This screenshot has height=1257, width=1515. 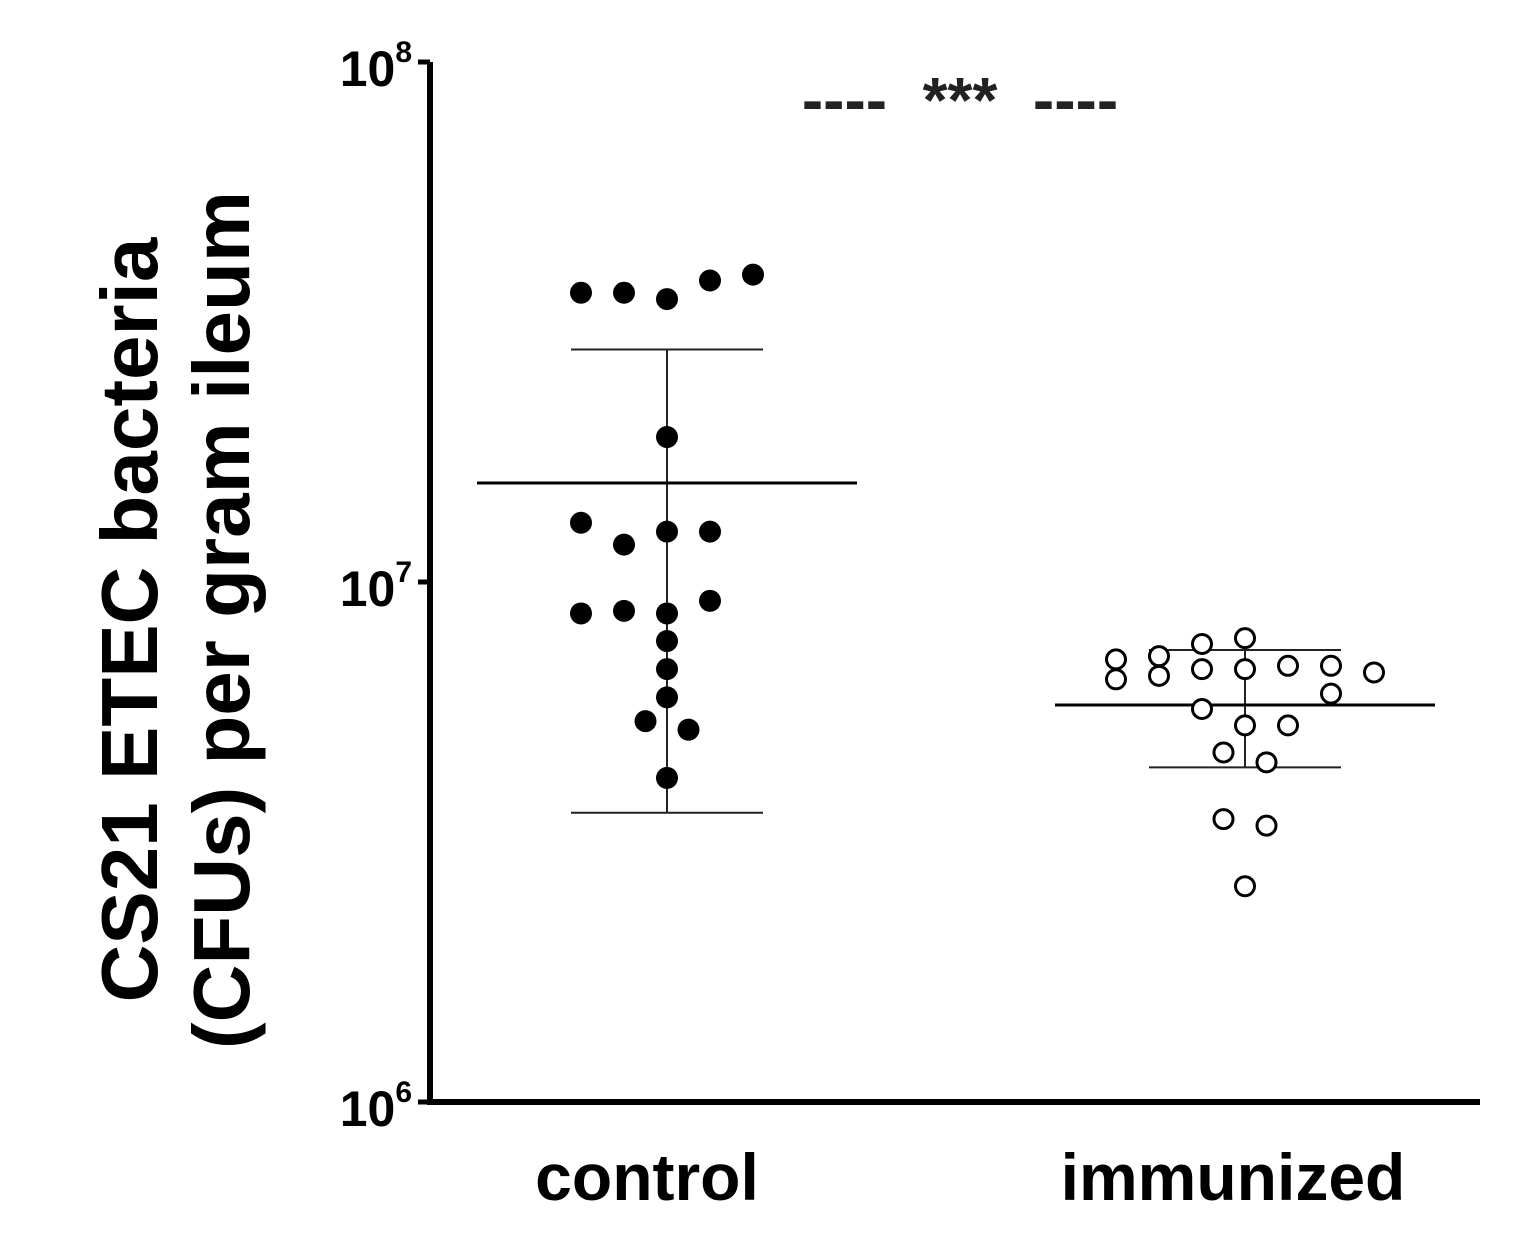 I want to click on x-category-label: immunized, so click(x=1233, y=1177).